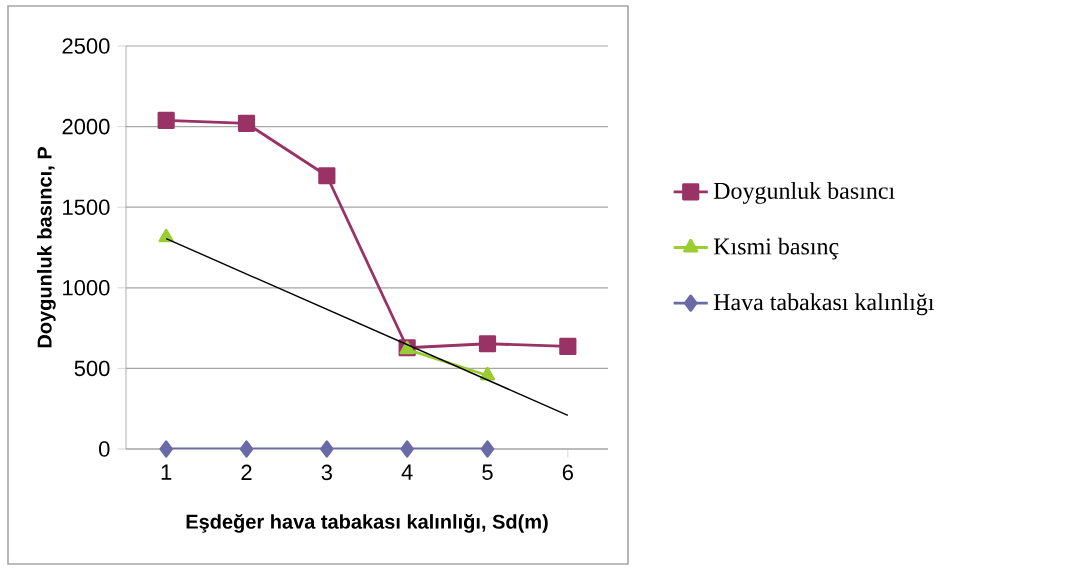 This screenshot has width=1074, height=568. What do you see at coordinates (86, 207) in the screenshot?
I see `y-tick-label: 1500` at bounding box center [86, 207].